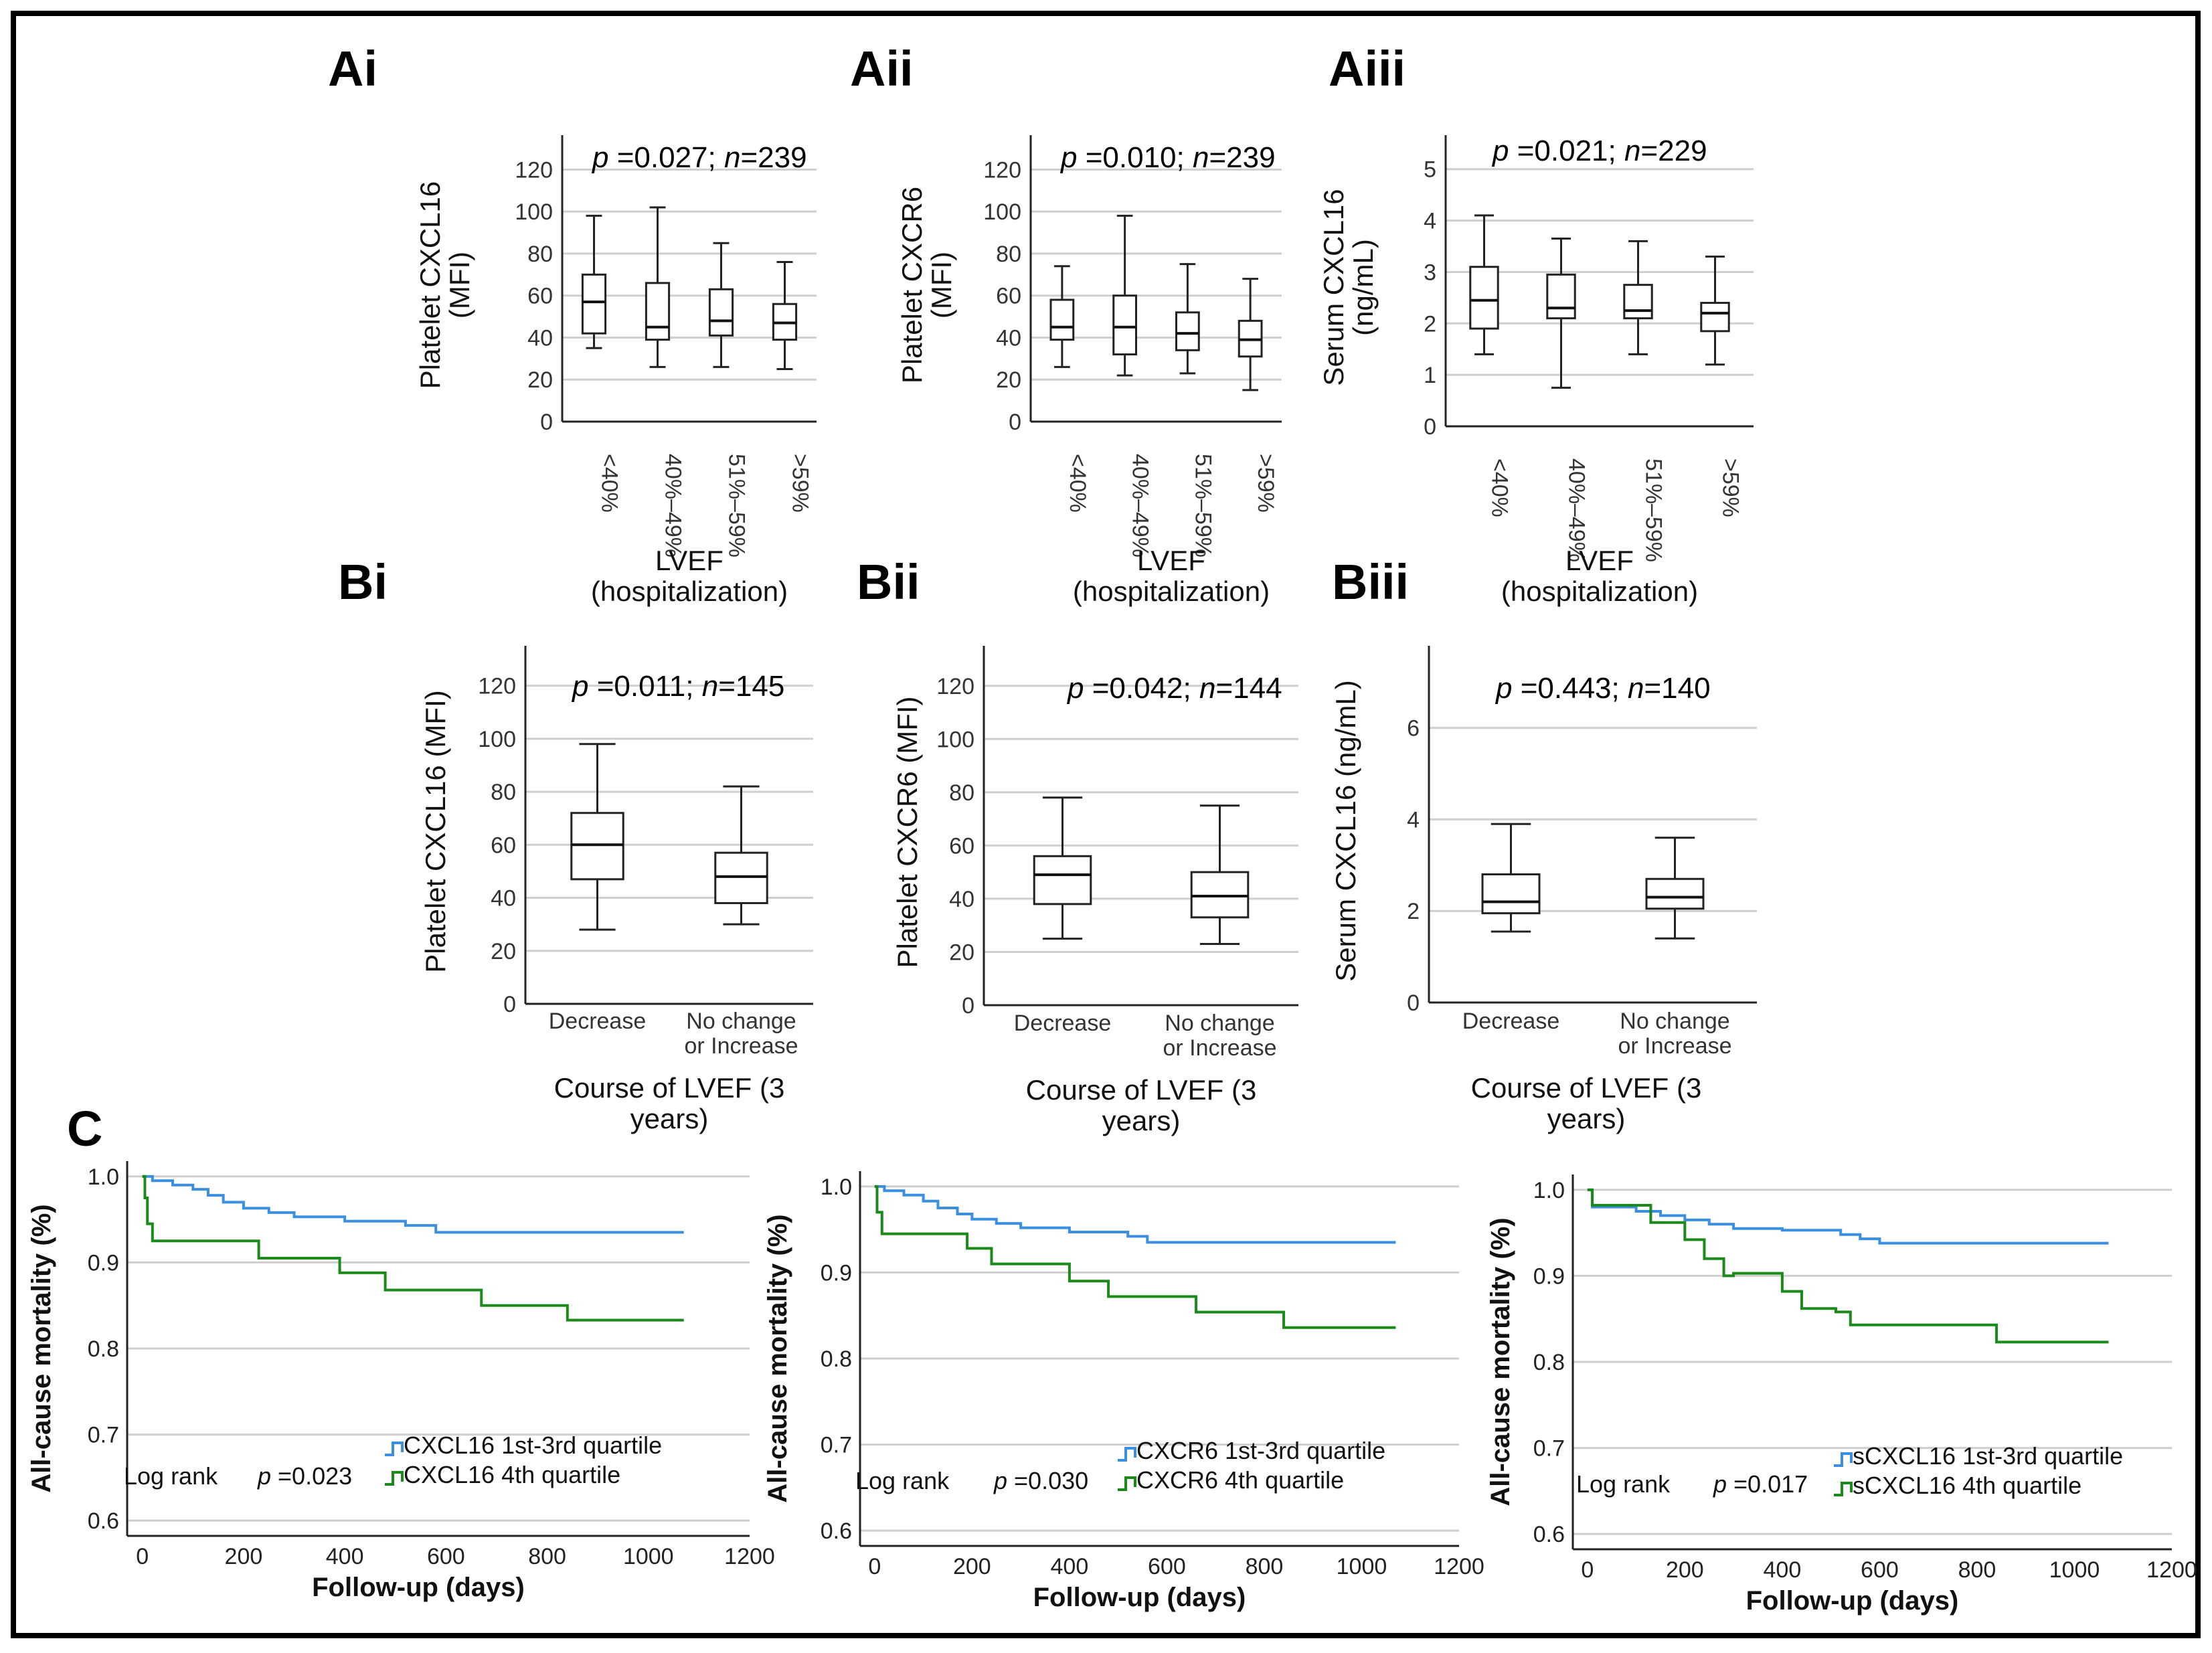 The image size is (2212, 1653). I want to click on category-label: <40%, so click(1077, 483).